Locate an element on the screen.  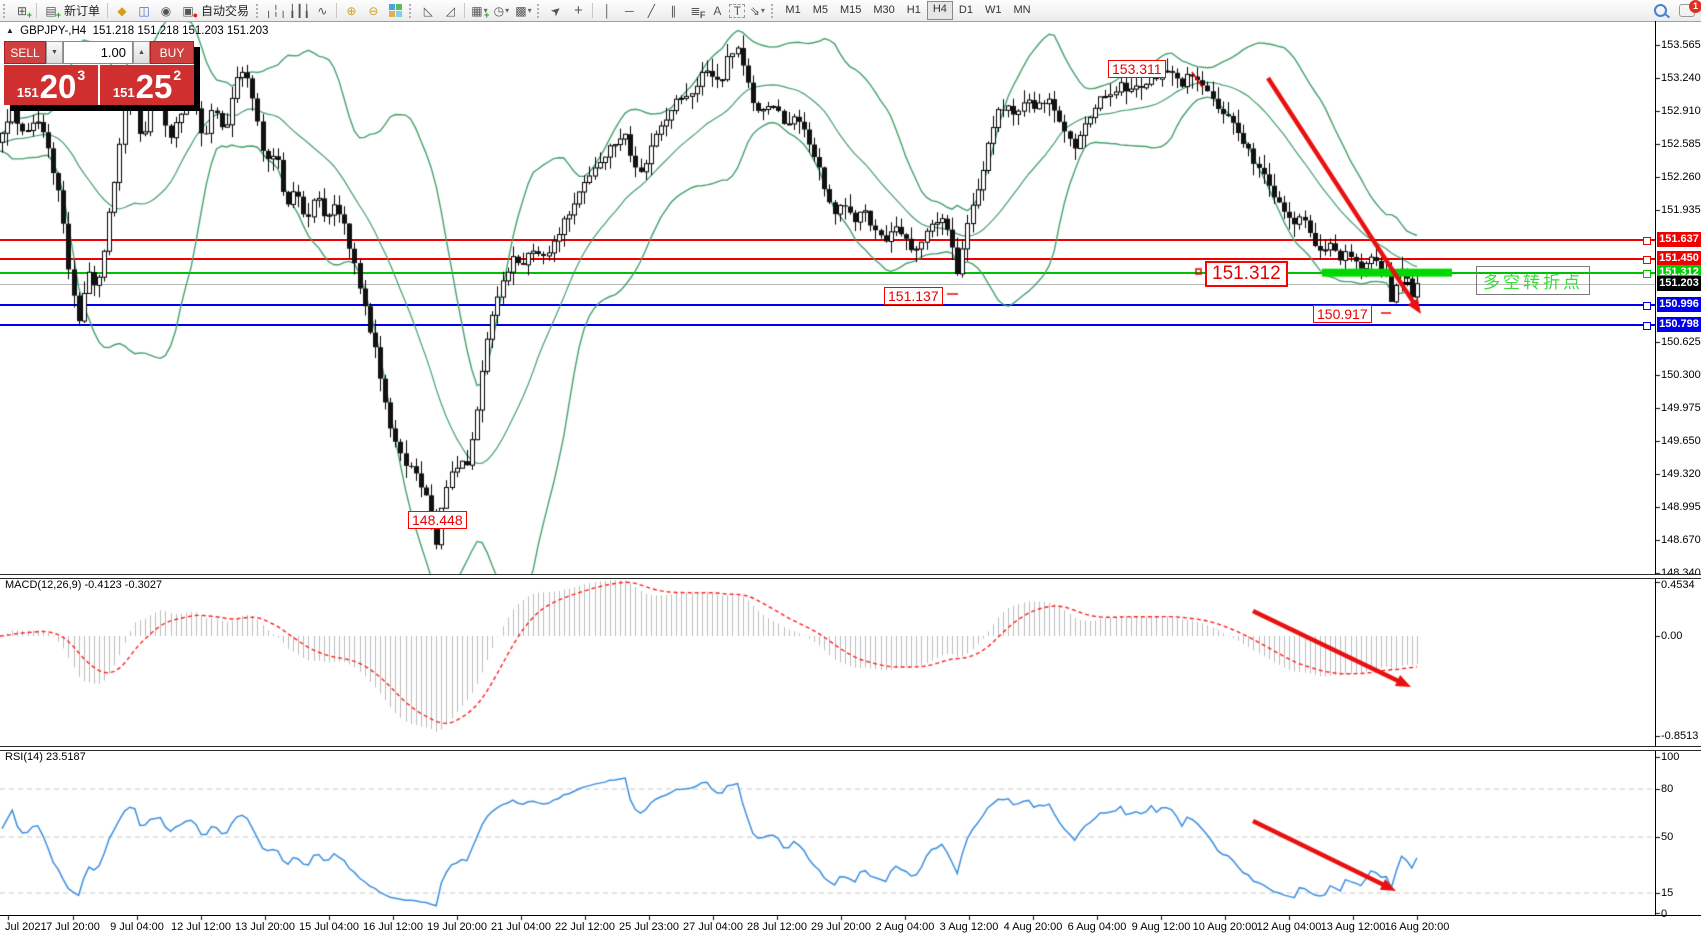
price-callout: 153.311 is located at coordinates (1137, 69).